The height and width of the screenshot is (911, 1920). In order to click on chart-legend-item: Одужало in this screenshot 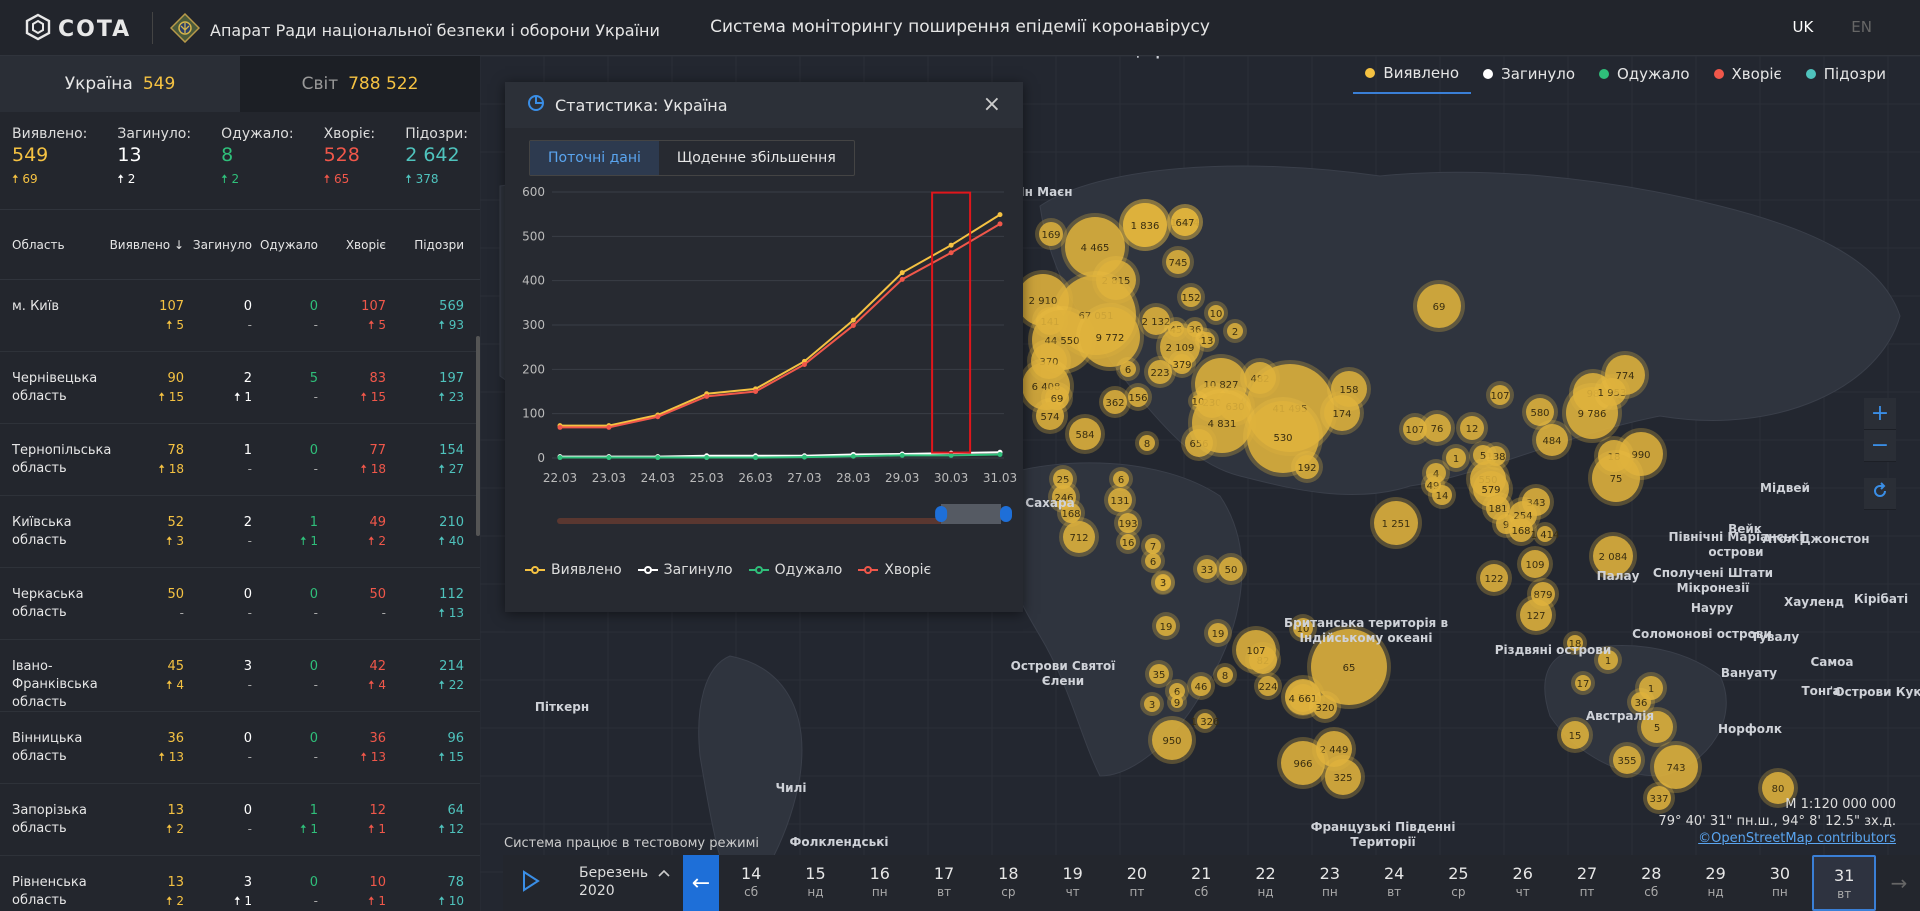, I will do `click(795, 570)`.